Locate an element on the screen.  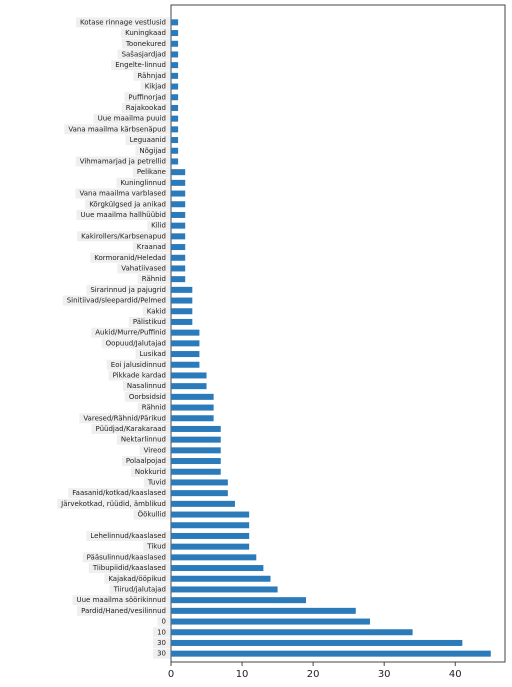
y-tick-label: 10 is located at coordinates (161, 632).